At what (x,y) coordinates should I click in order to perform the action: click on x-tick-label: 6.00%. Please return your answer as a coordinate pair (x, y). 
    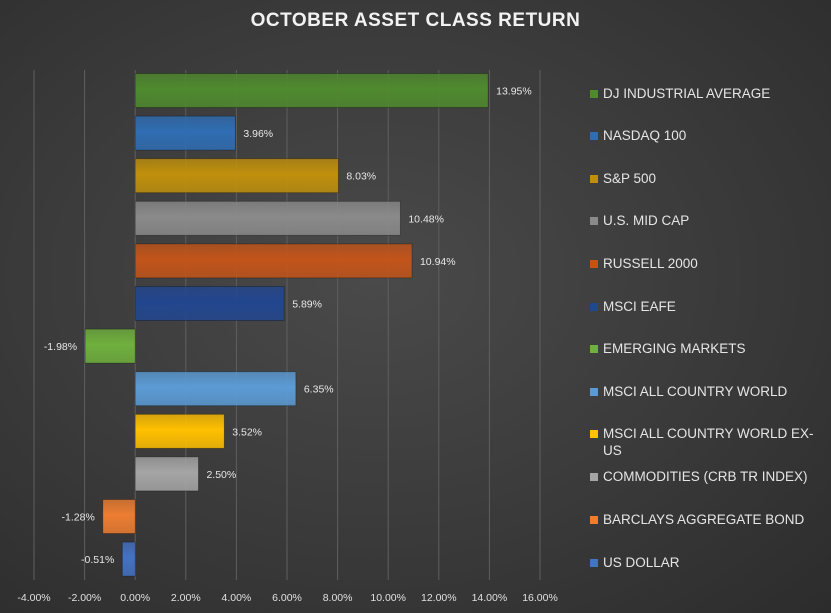
    Looking at the image, I should click on (287, 598).